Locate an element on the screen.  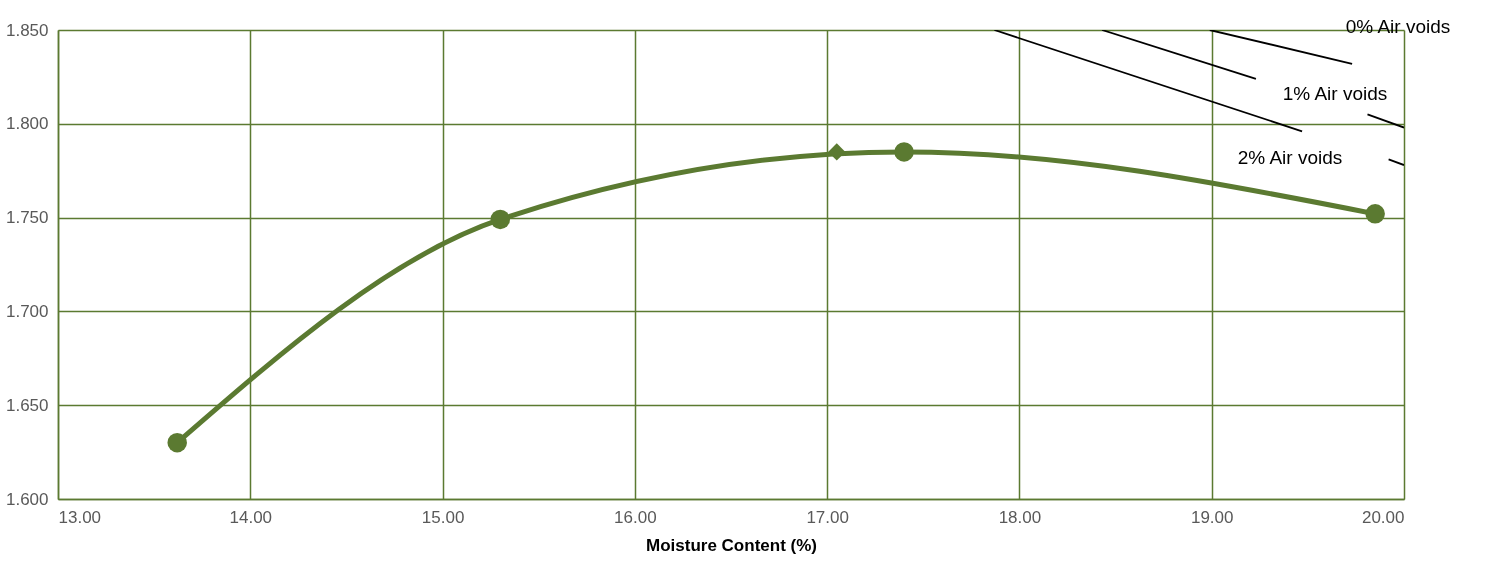
annotation: 2% Air voids is located at coordinates (1290, 157).